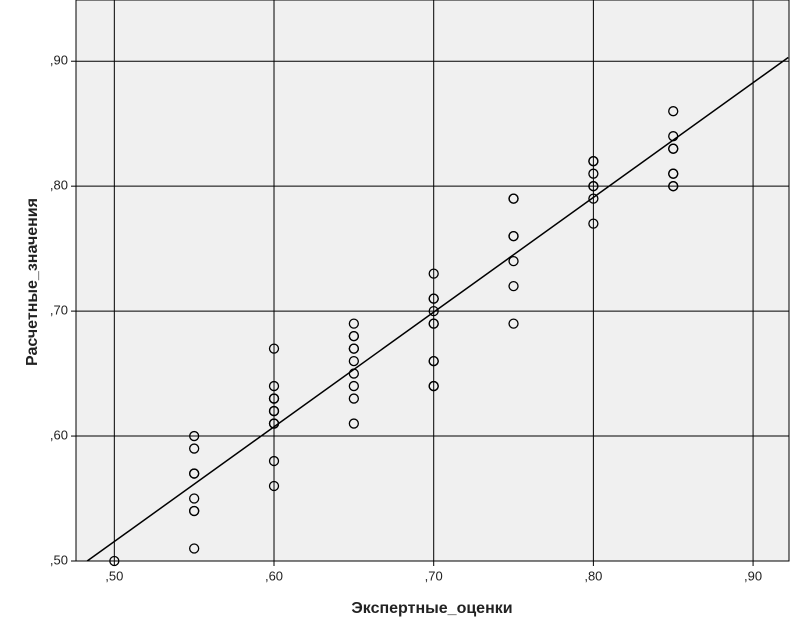 This screenshot has height=629, width=797. Describe the element at coordinates (753, 575) in the screenshot. I see `x-tick-label: ,90` at that location.